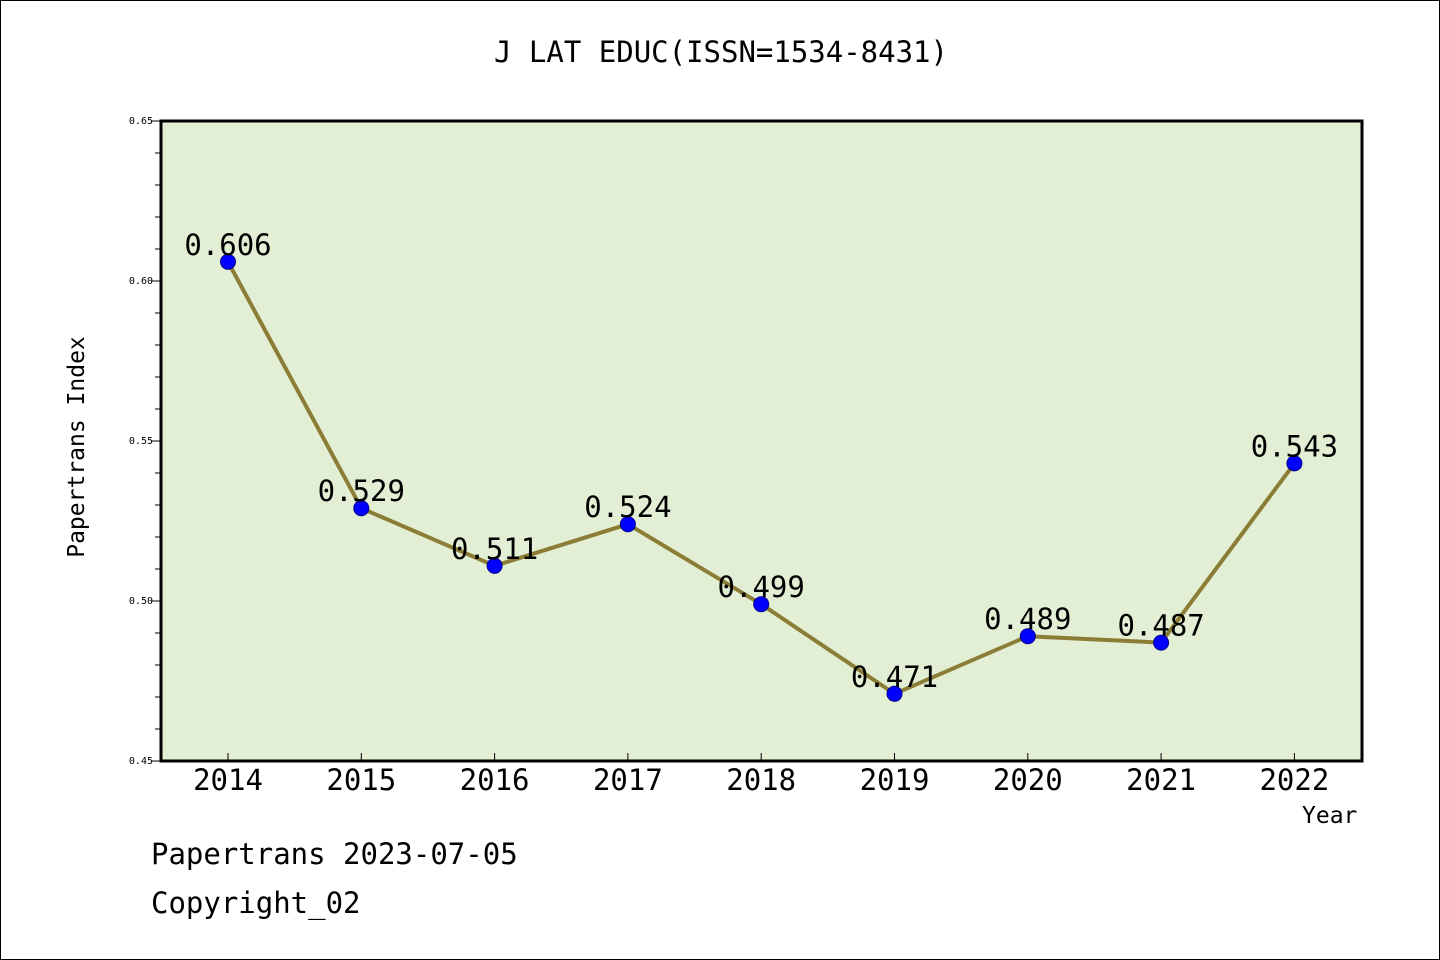 Image resolution: width=1440 pixels, height=960 pixels. I want to click on x-tick-label: 2014, so click(228, 780).